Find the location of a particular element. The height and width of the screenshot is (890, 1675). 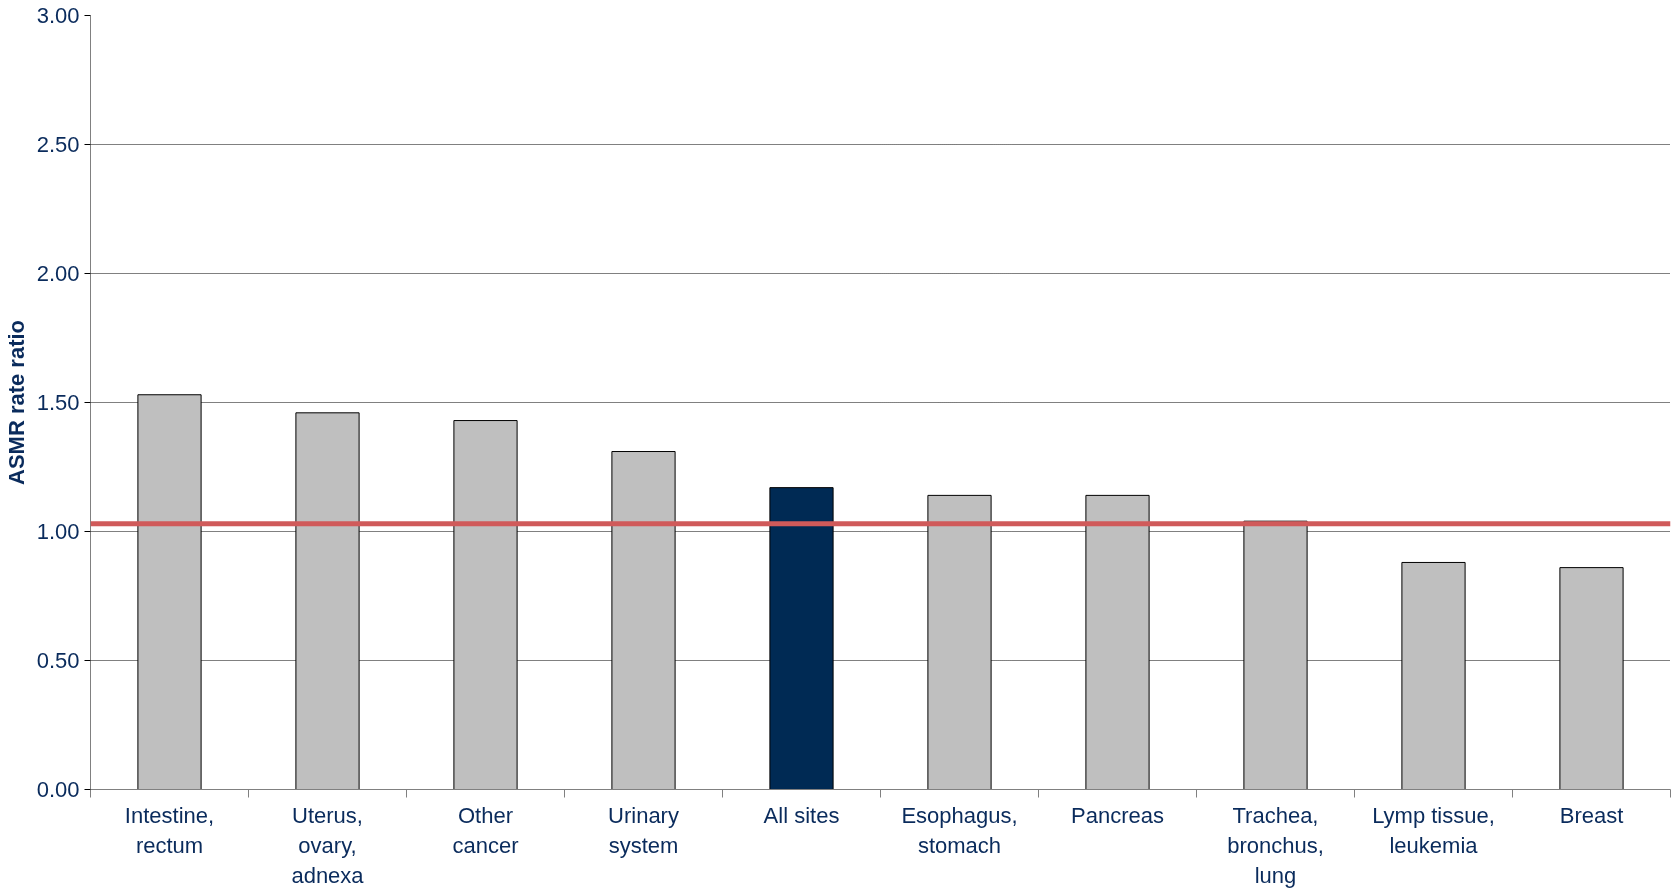

x-tick-label: Trachea, bronchus, lung is located at coordinates (1275, 845).